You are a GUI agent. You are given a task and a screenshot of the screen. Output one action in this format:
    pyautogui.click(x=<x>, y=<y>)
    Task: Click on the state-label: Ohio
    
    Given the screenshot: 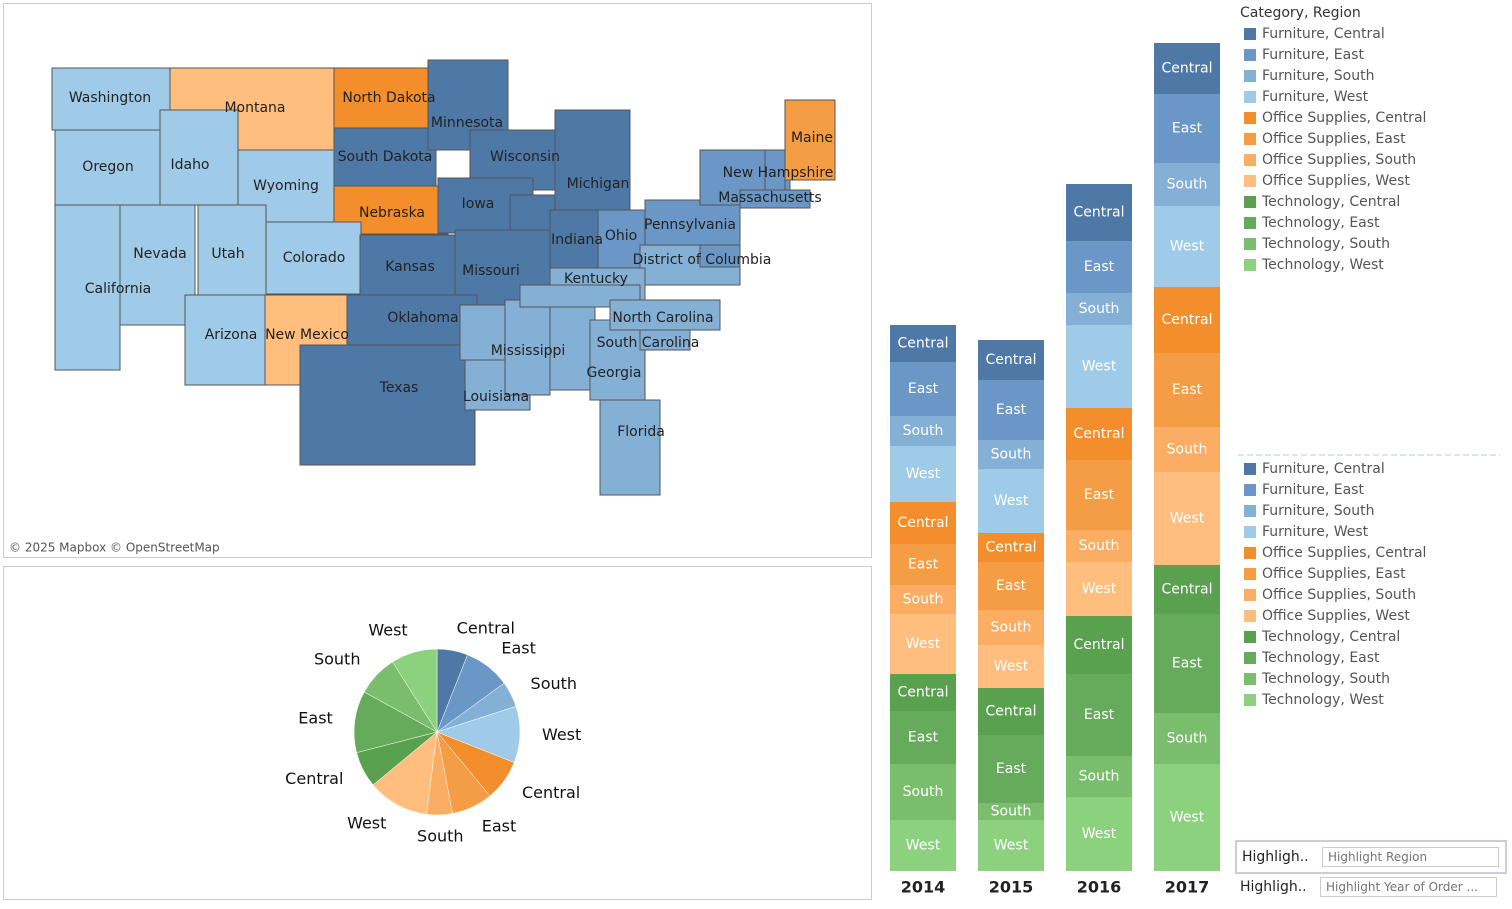 What is the action you would take?
    pyautogui.click(x=621, y=236)
    